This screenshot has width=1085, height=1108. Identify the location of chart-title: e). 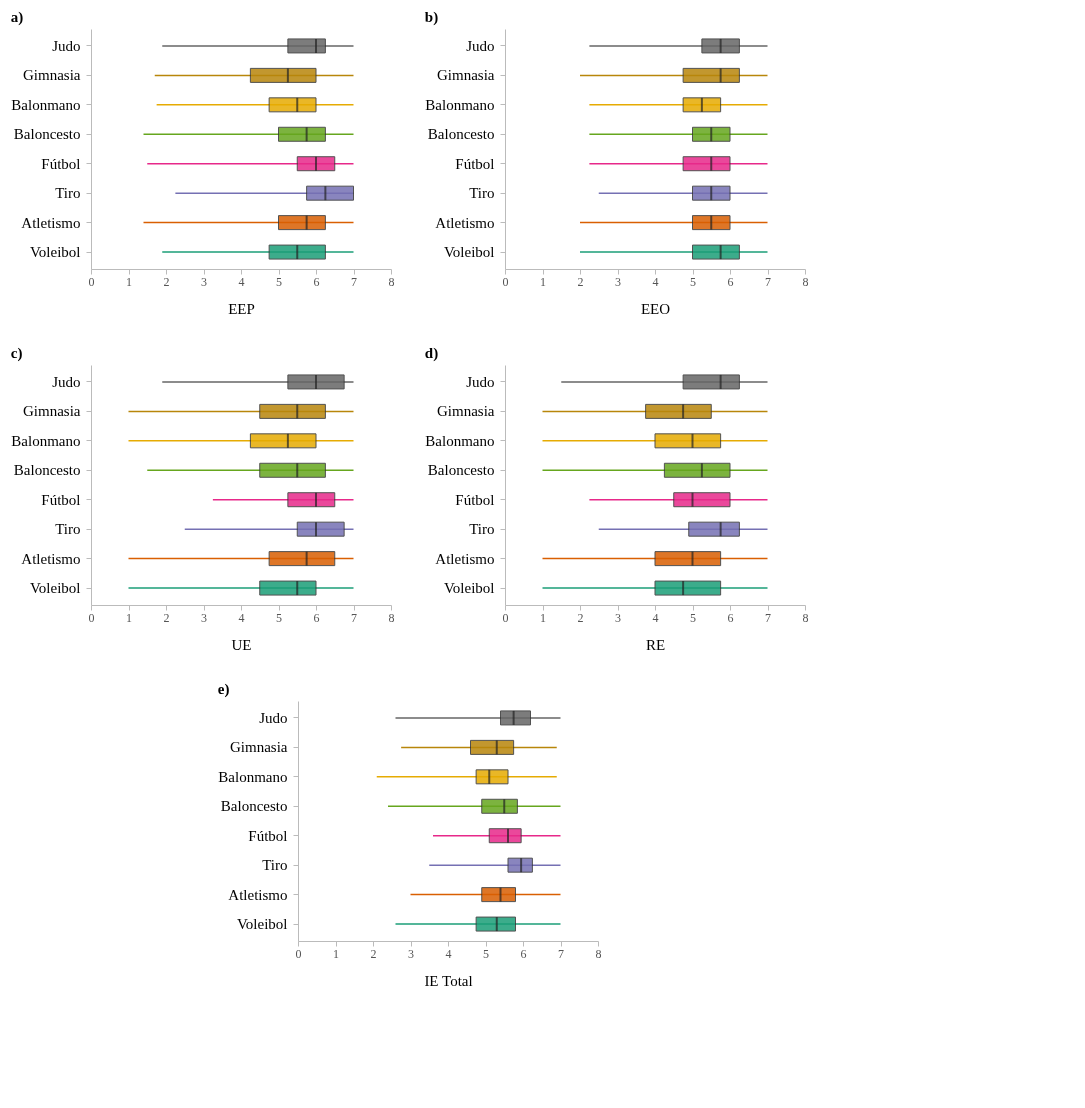
(223, 689).